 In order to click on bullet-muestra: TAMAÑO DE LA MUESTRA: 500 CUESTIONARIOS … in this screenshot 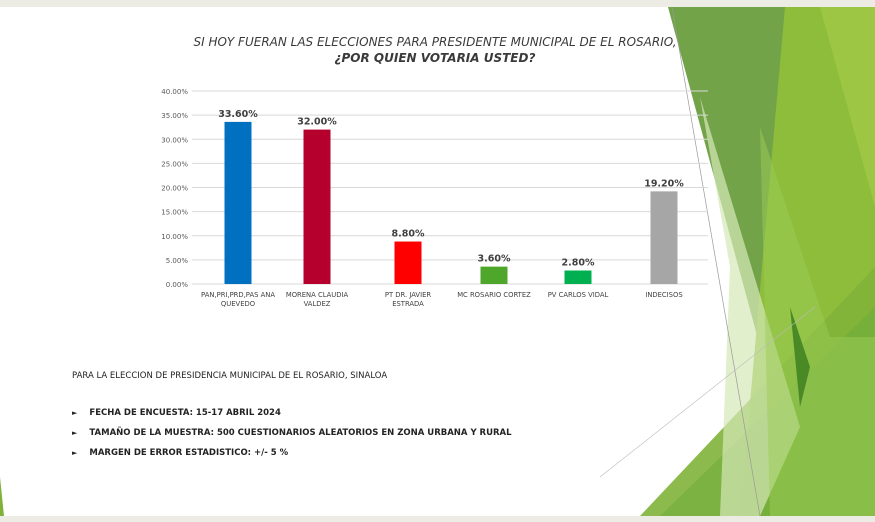, I will do `click(300, 433)`.